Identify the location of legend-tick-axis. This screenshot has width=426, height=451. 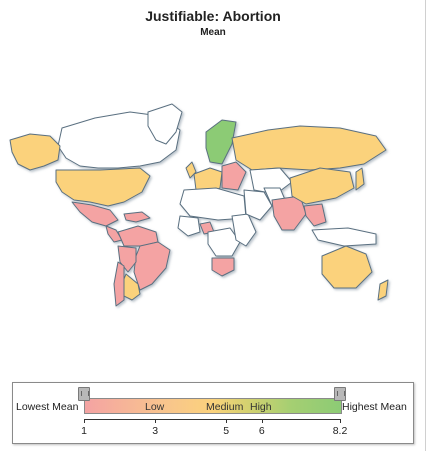
(212, 419).